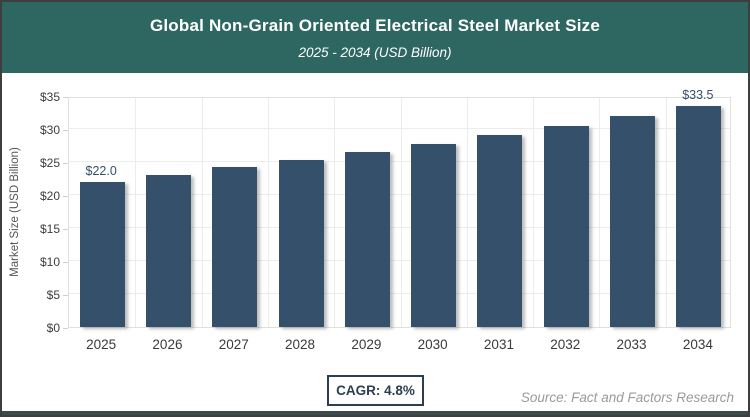 Image resolution: width=750 pixels, height=417 pixels. What do you see at coordinates (101, 170) in the screenshot?
I see `bar-value-label: $22.0` at bounding box center [101, 170].